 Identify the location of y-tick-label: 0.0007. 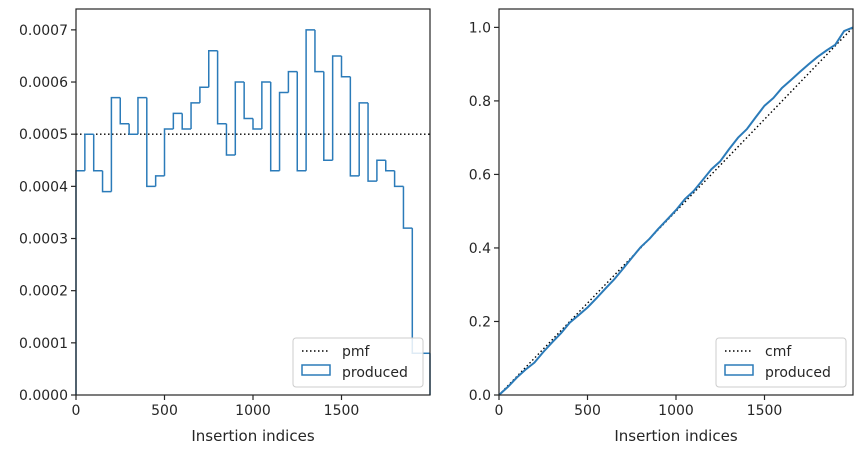
(43, 31).